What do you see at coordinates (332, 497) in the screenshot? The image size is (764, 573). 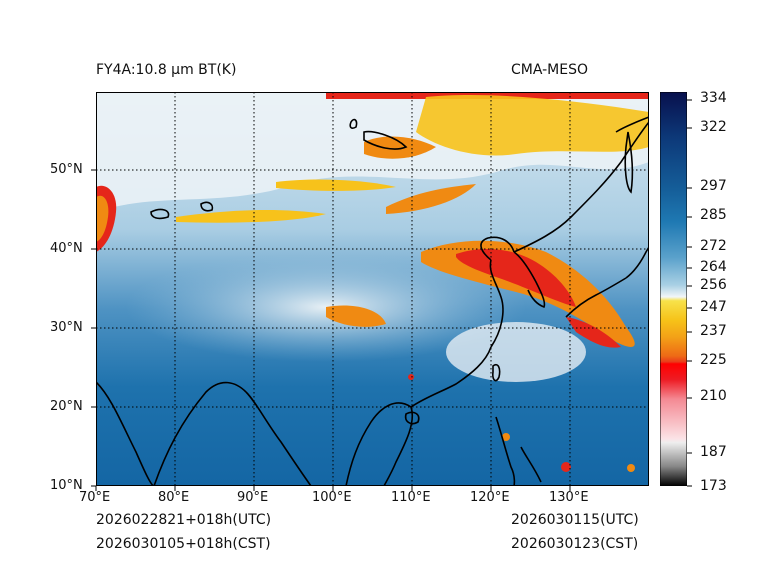 I see `lon-tick-100: 100°E` at bounding box center [332, 497].